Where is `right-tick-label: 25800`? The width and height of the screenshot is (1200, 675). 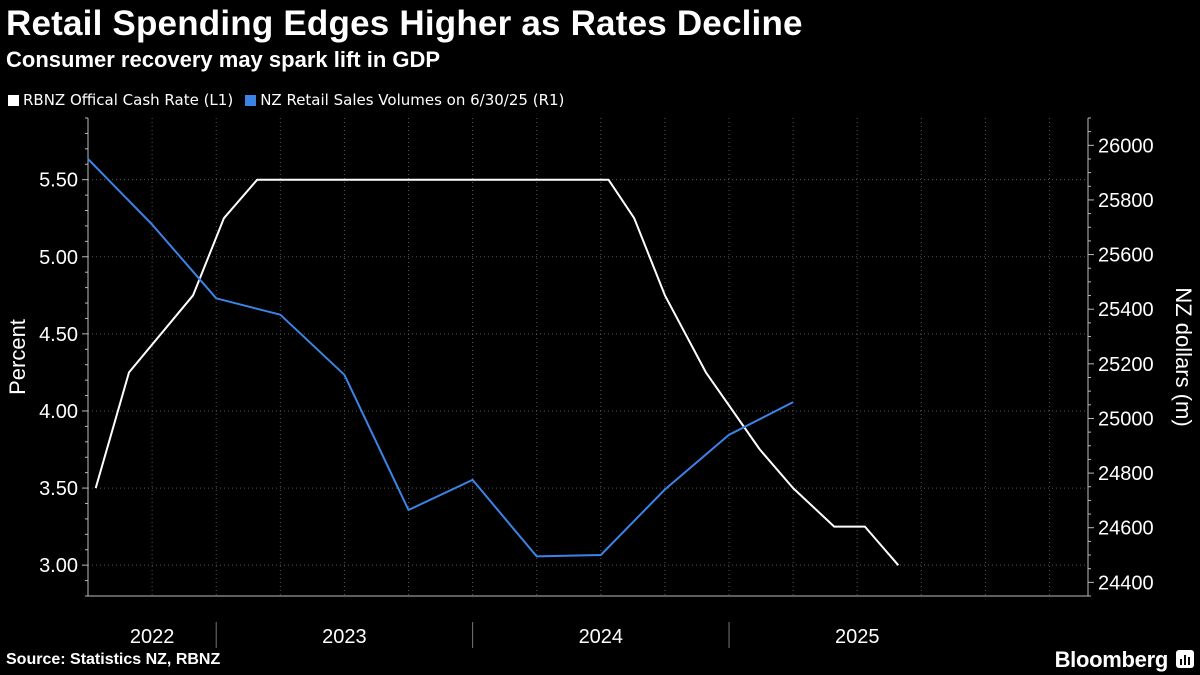
right-tick-label: 25800 is located at coordinates (1126, 201).